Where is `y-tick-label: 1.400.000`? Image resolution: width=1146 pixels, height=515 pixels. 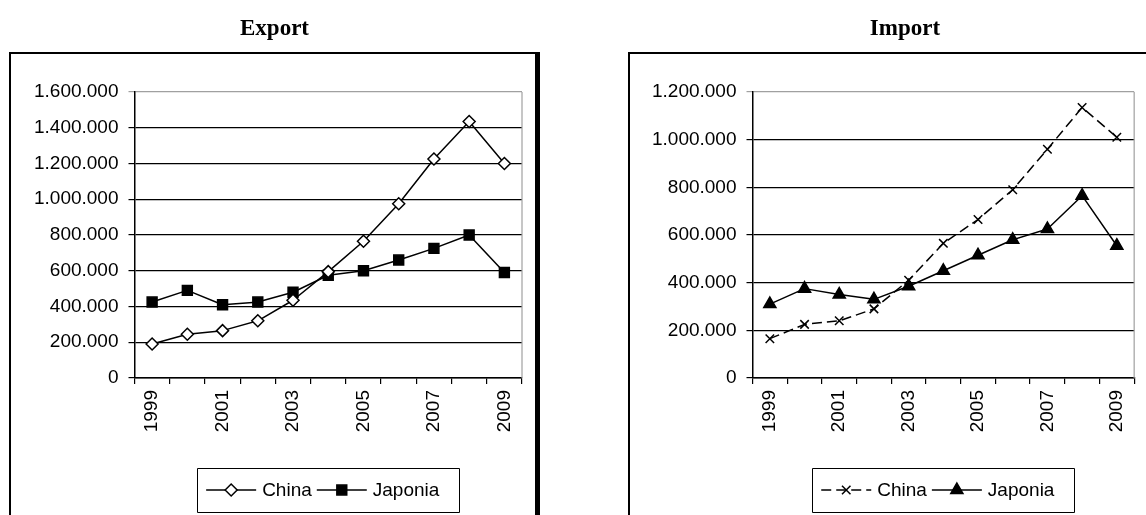
y-tick-label: 1.400.000 is located at coordinates (76, 126).